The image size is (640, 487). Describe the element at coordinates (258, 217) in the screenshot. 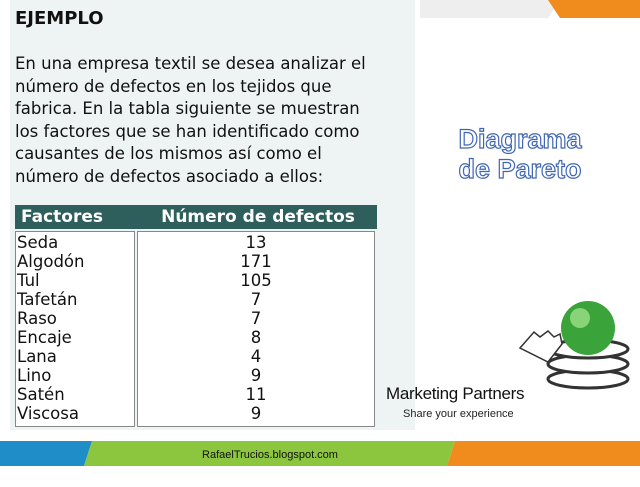

I see `table-header: Número de defectos` at that location.